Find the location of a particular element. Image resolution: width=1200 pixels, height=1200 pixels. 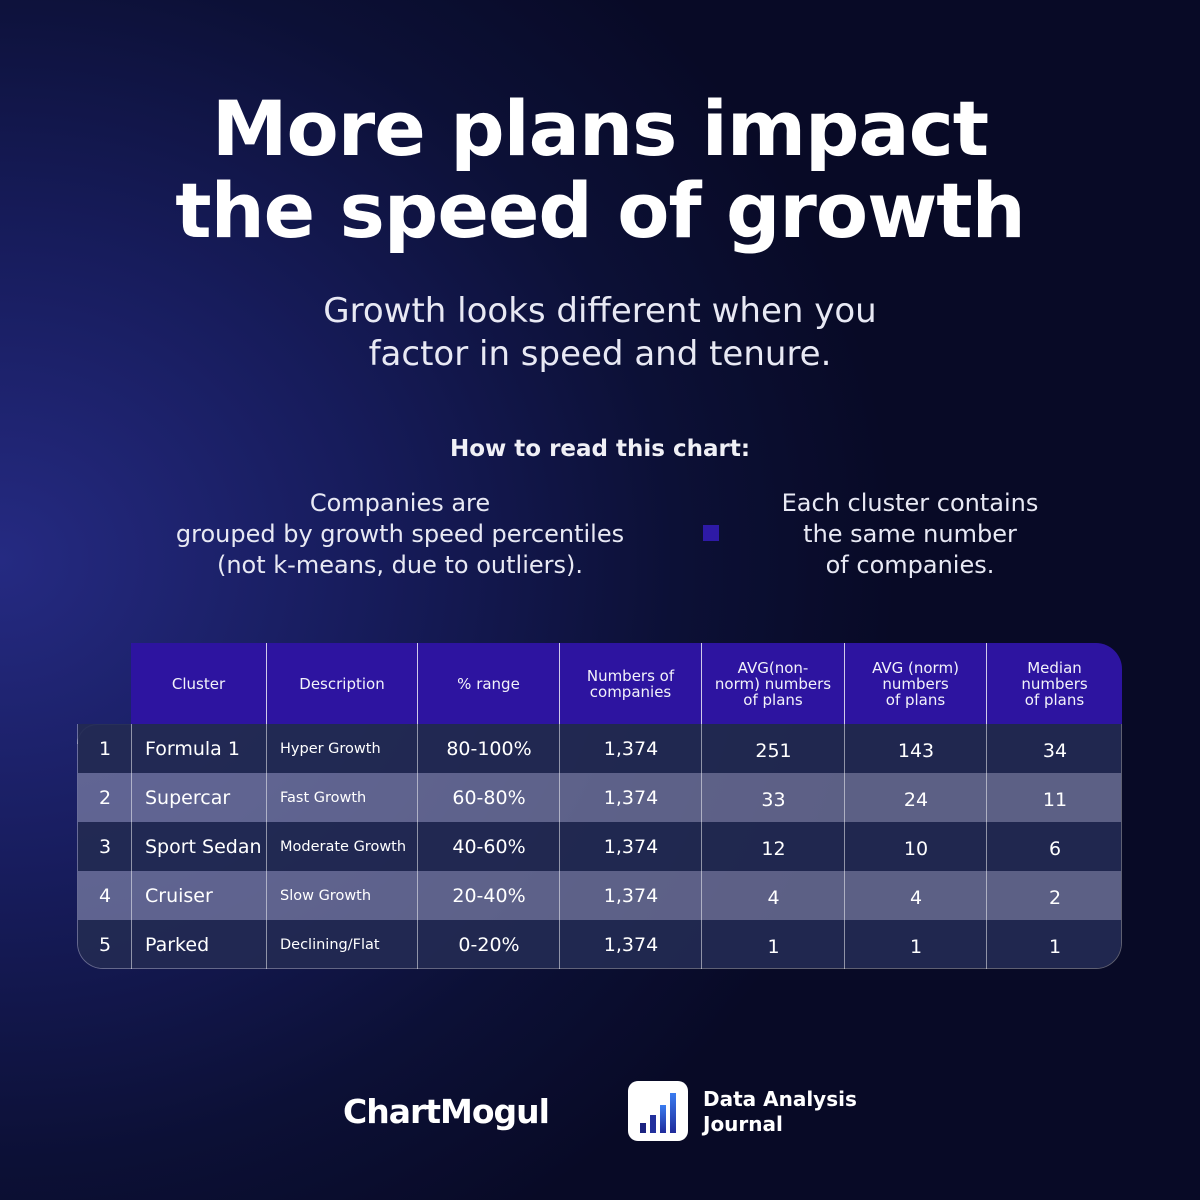

table-row: 2 Supercar Fast Growth 60-80% 1,374 33 24 11 is located at coordinates (599, 797).